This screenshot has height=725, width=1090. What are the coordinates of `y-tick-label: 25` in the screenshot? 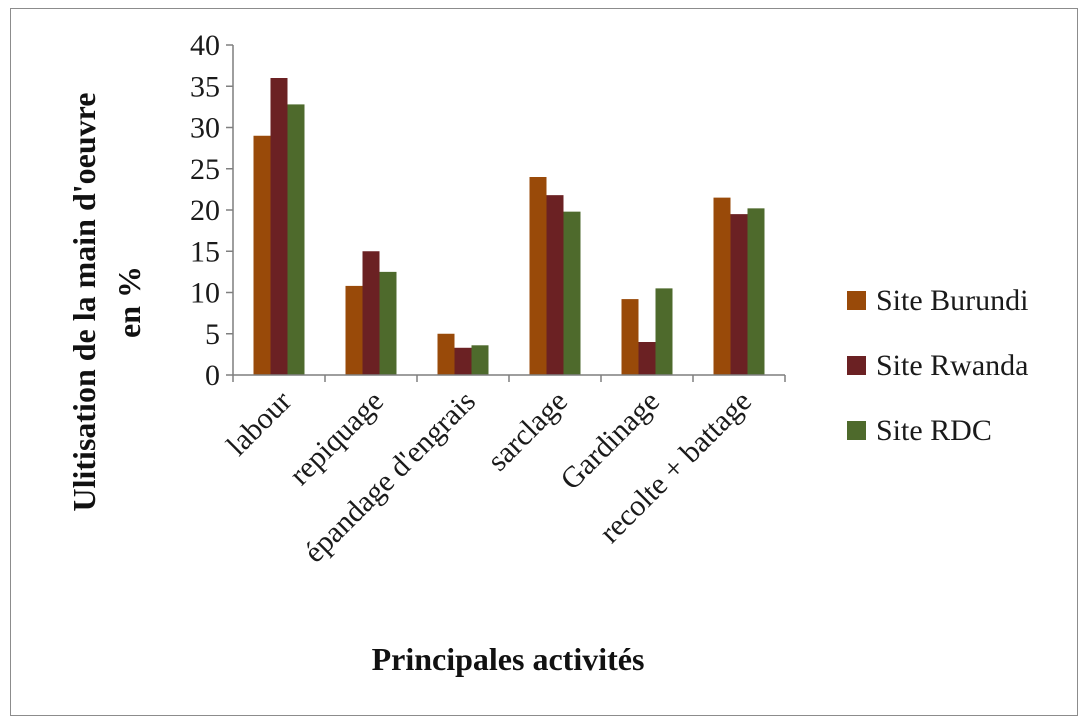 It's located at (205, 169).